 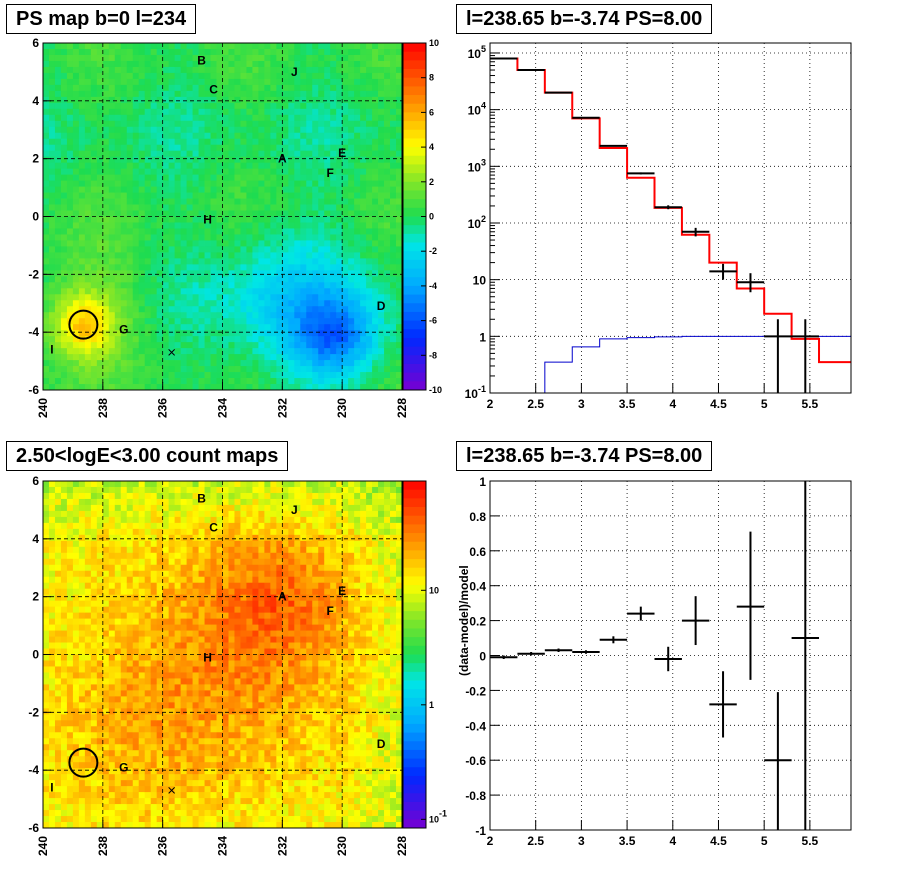 What do you see at coordinates (414, 160) in the screenshot?
I see `colorbar-segment` at bounding box center [414, 160].